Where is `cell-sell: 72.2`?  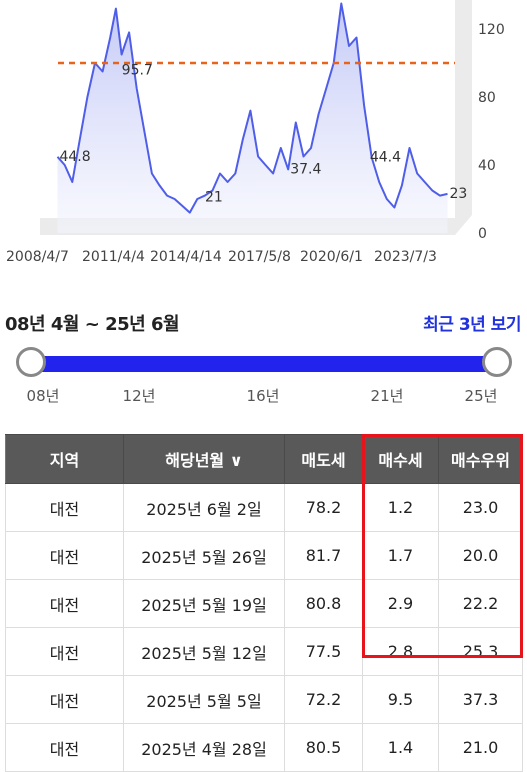 cell-sell: 72.2 is located at coordinates (323, 699).